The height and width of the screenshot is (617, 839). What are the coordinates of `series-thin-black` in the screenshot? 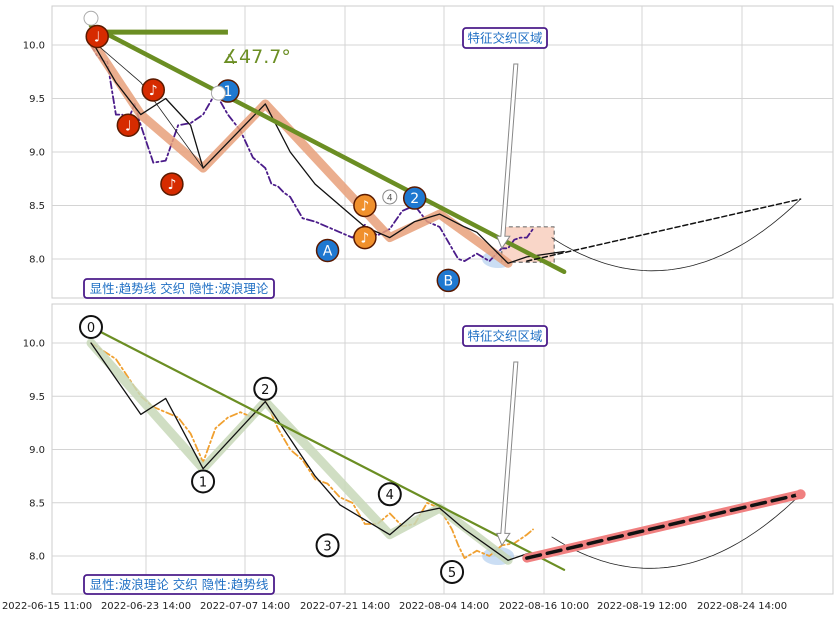 It's located at (147, 104).